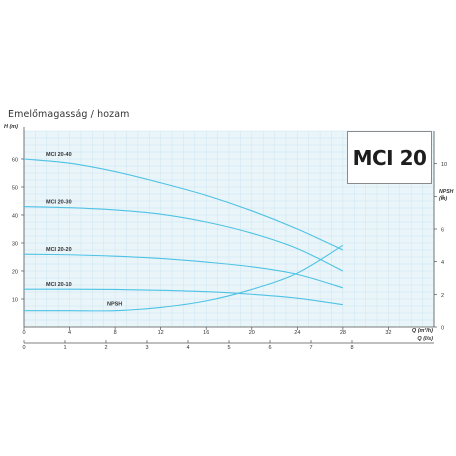  I want to click on x-tick-label: 16, so click(206, 333).